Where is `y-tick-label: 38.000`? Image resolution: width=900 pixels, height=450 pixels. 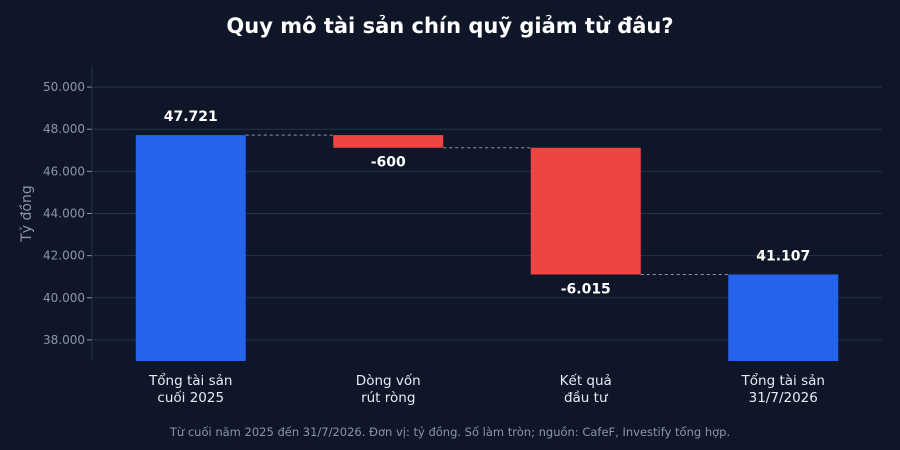
y-tick-label: 38.000 is located at coordinates (64, 340).